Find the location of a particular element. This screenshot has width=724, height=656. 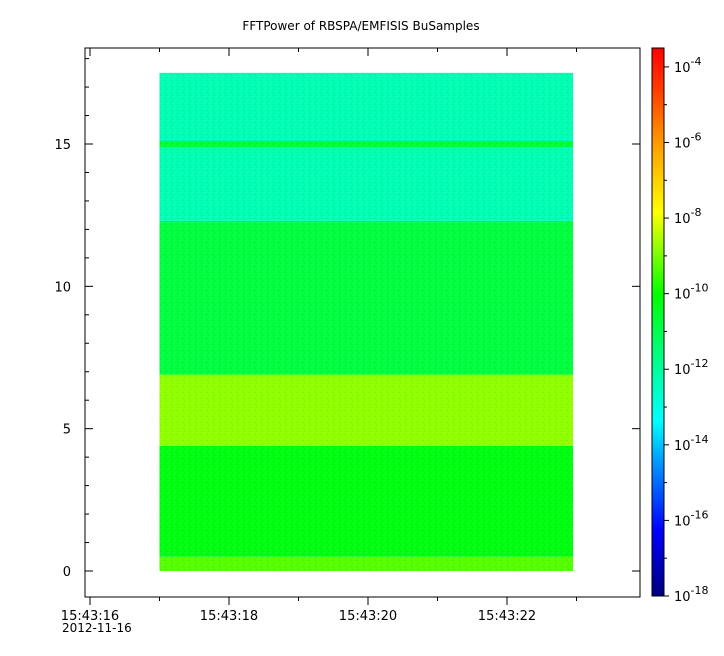

colorbar-tick-label-2: 10⁻⁸ is located at coordinates (688, 216).